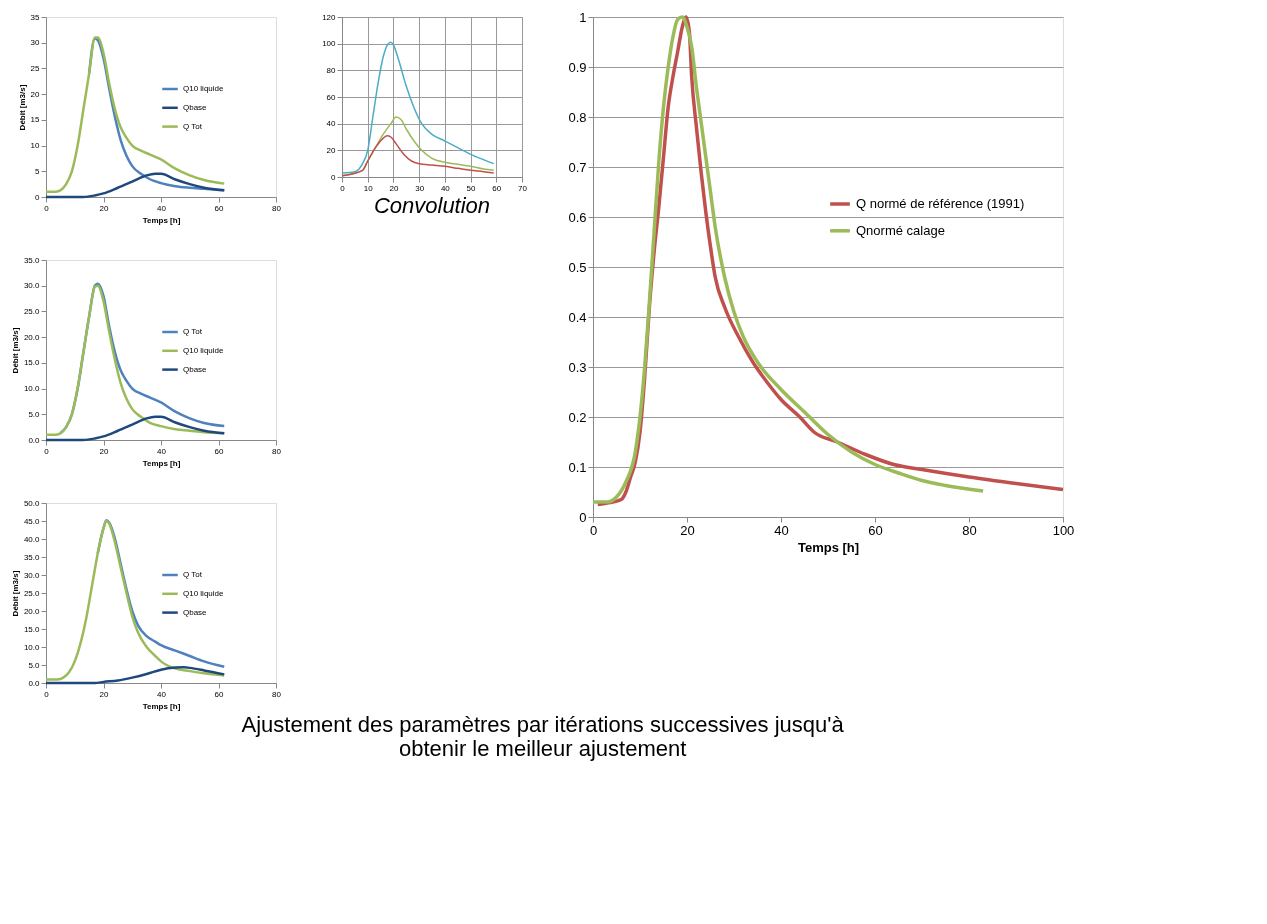  I want to click on legend-label: Q normé de référence (1991), so click(940, 203).